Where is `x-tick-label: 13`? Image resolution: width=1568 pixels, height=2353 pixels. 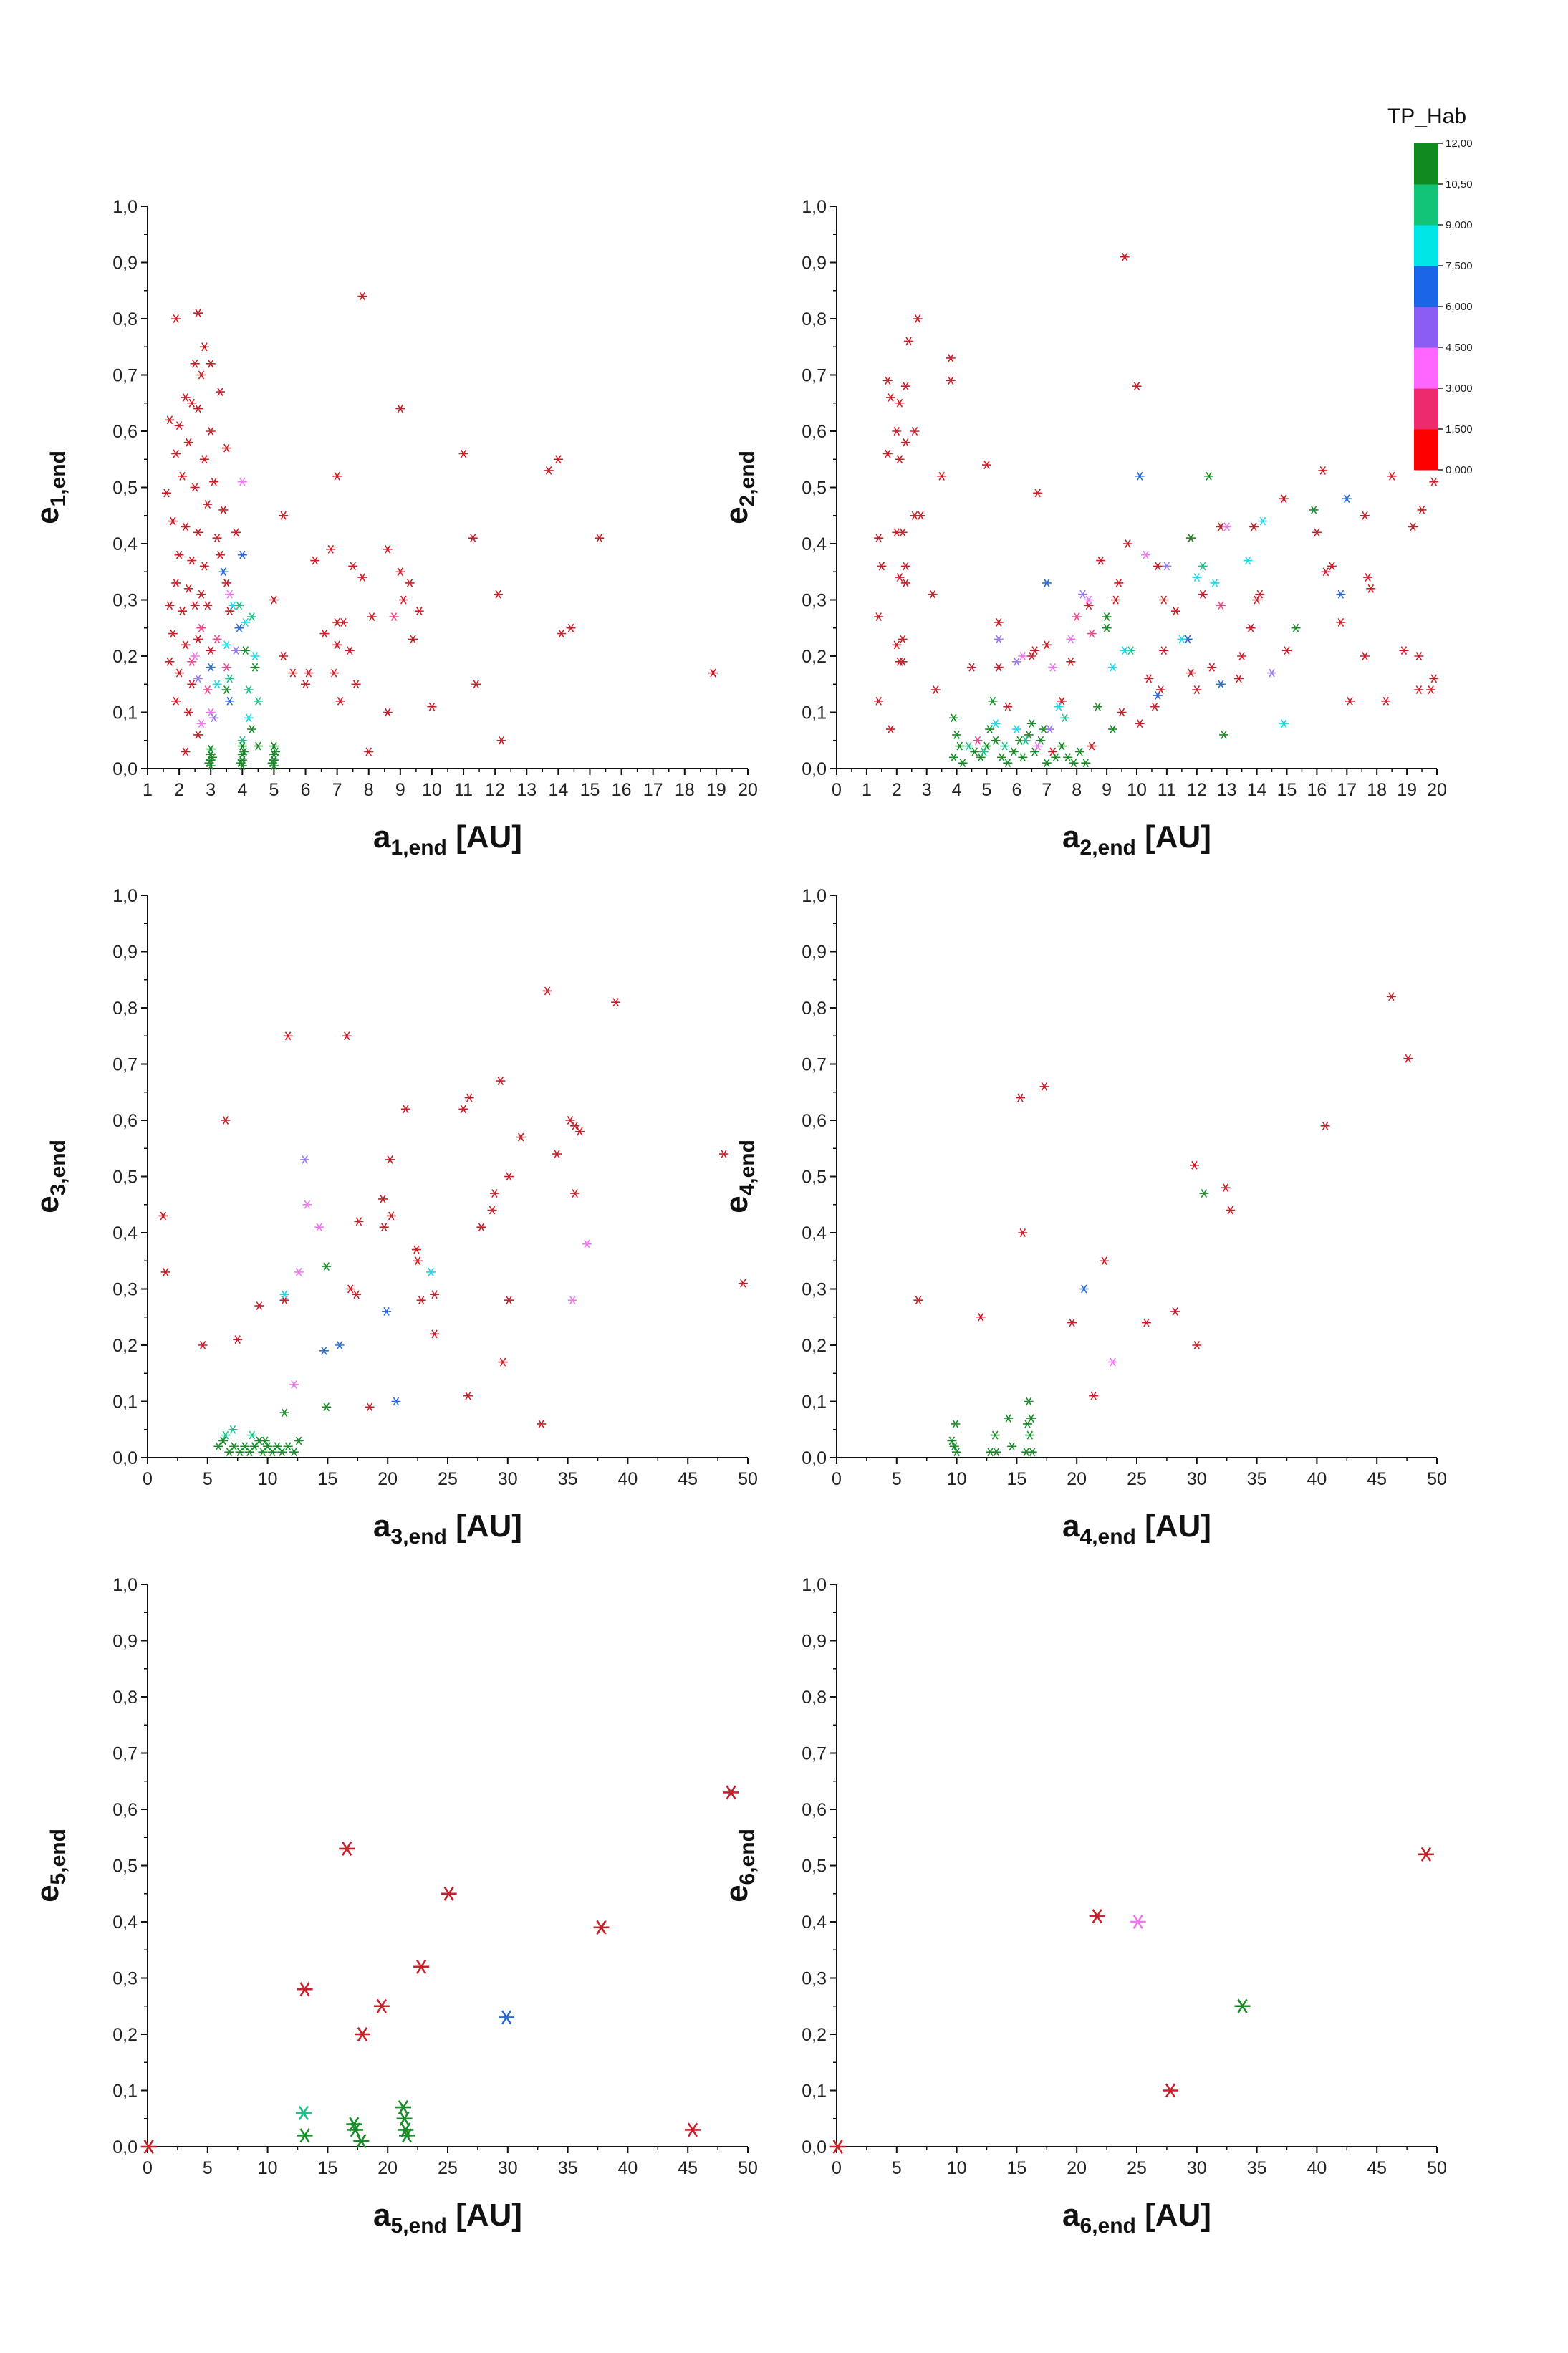 x-tick-label: 13 is located at coordinates (526, 790).